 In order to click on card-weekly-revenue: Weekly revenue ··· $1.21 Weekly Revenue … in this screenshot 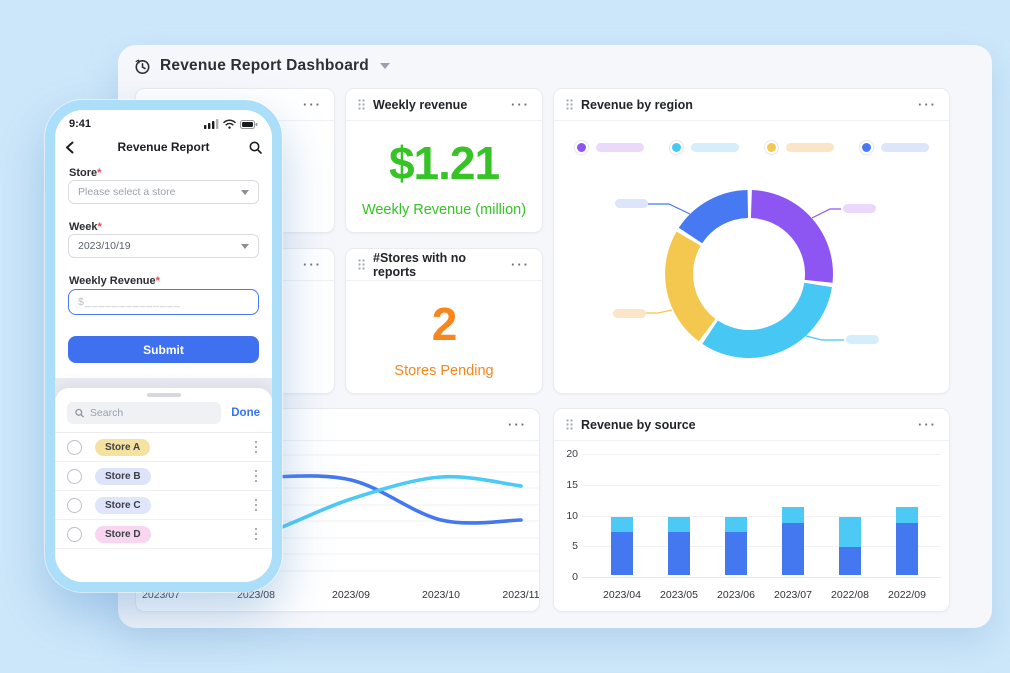, I will do `click(444, 160)`.